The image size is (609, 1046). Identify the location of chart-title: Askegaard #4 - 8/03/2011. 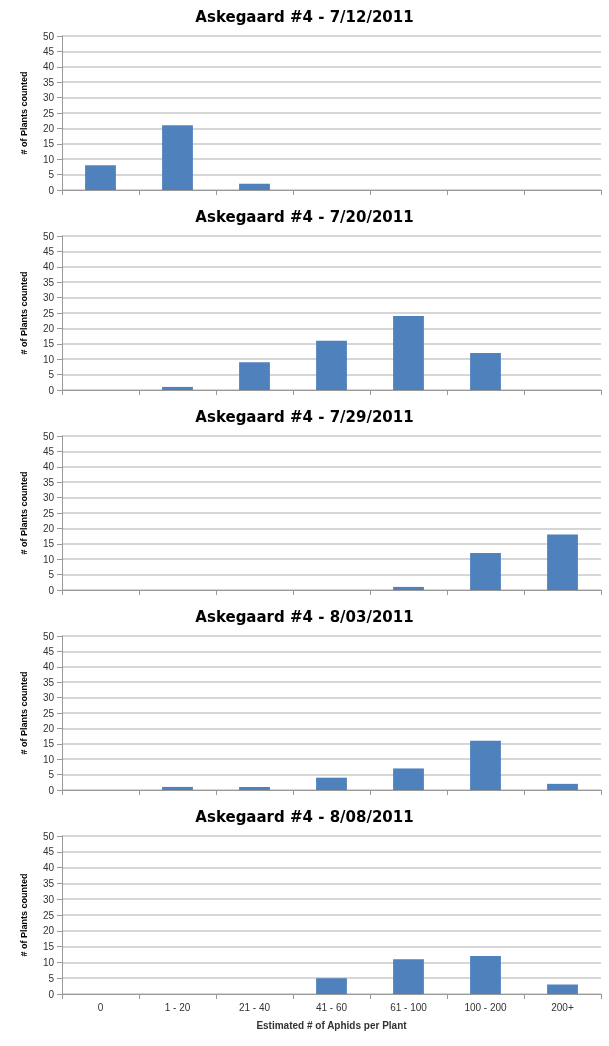
(304, 616).